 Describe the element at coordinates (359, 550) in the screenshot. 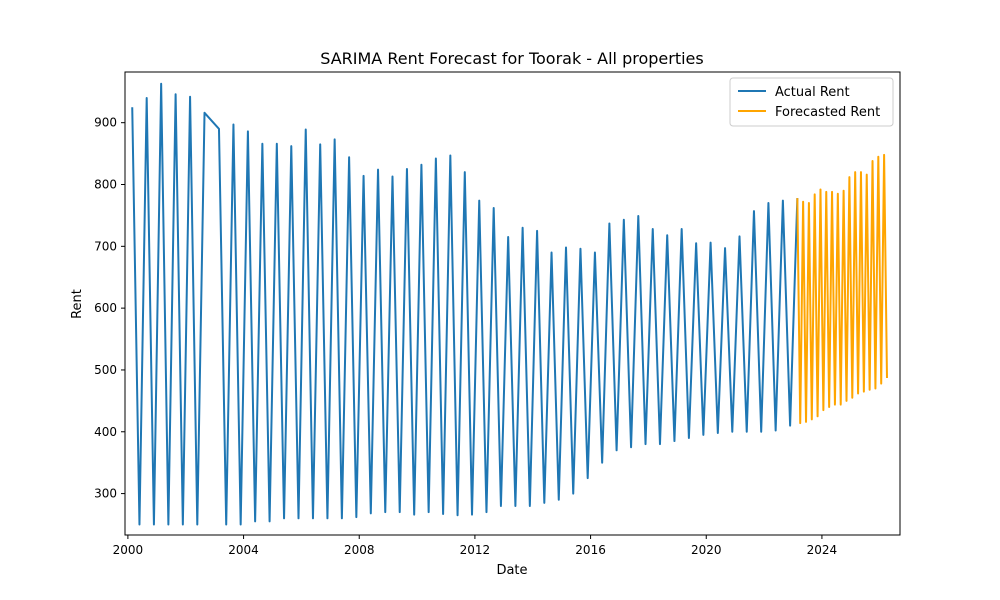

I see `x-tick-label: 2008` at that location.